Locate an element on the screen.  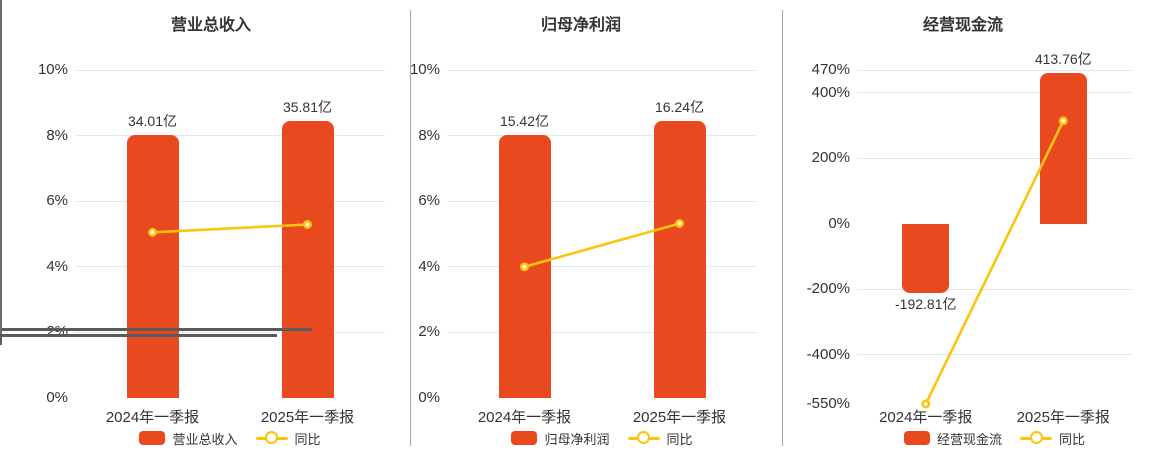
legend-label: 经营现金流 is located at coordinates (969, 439).